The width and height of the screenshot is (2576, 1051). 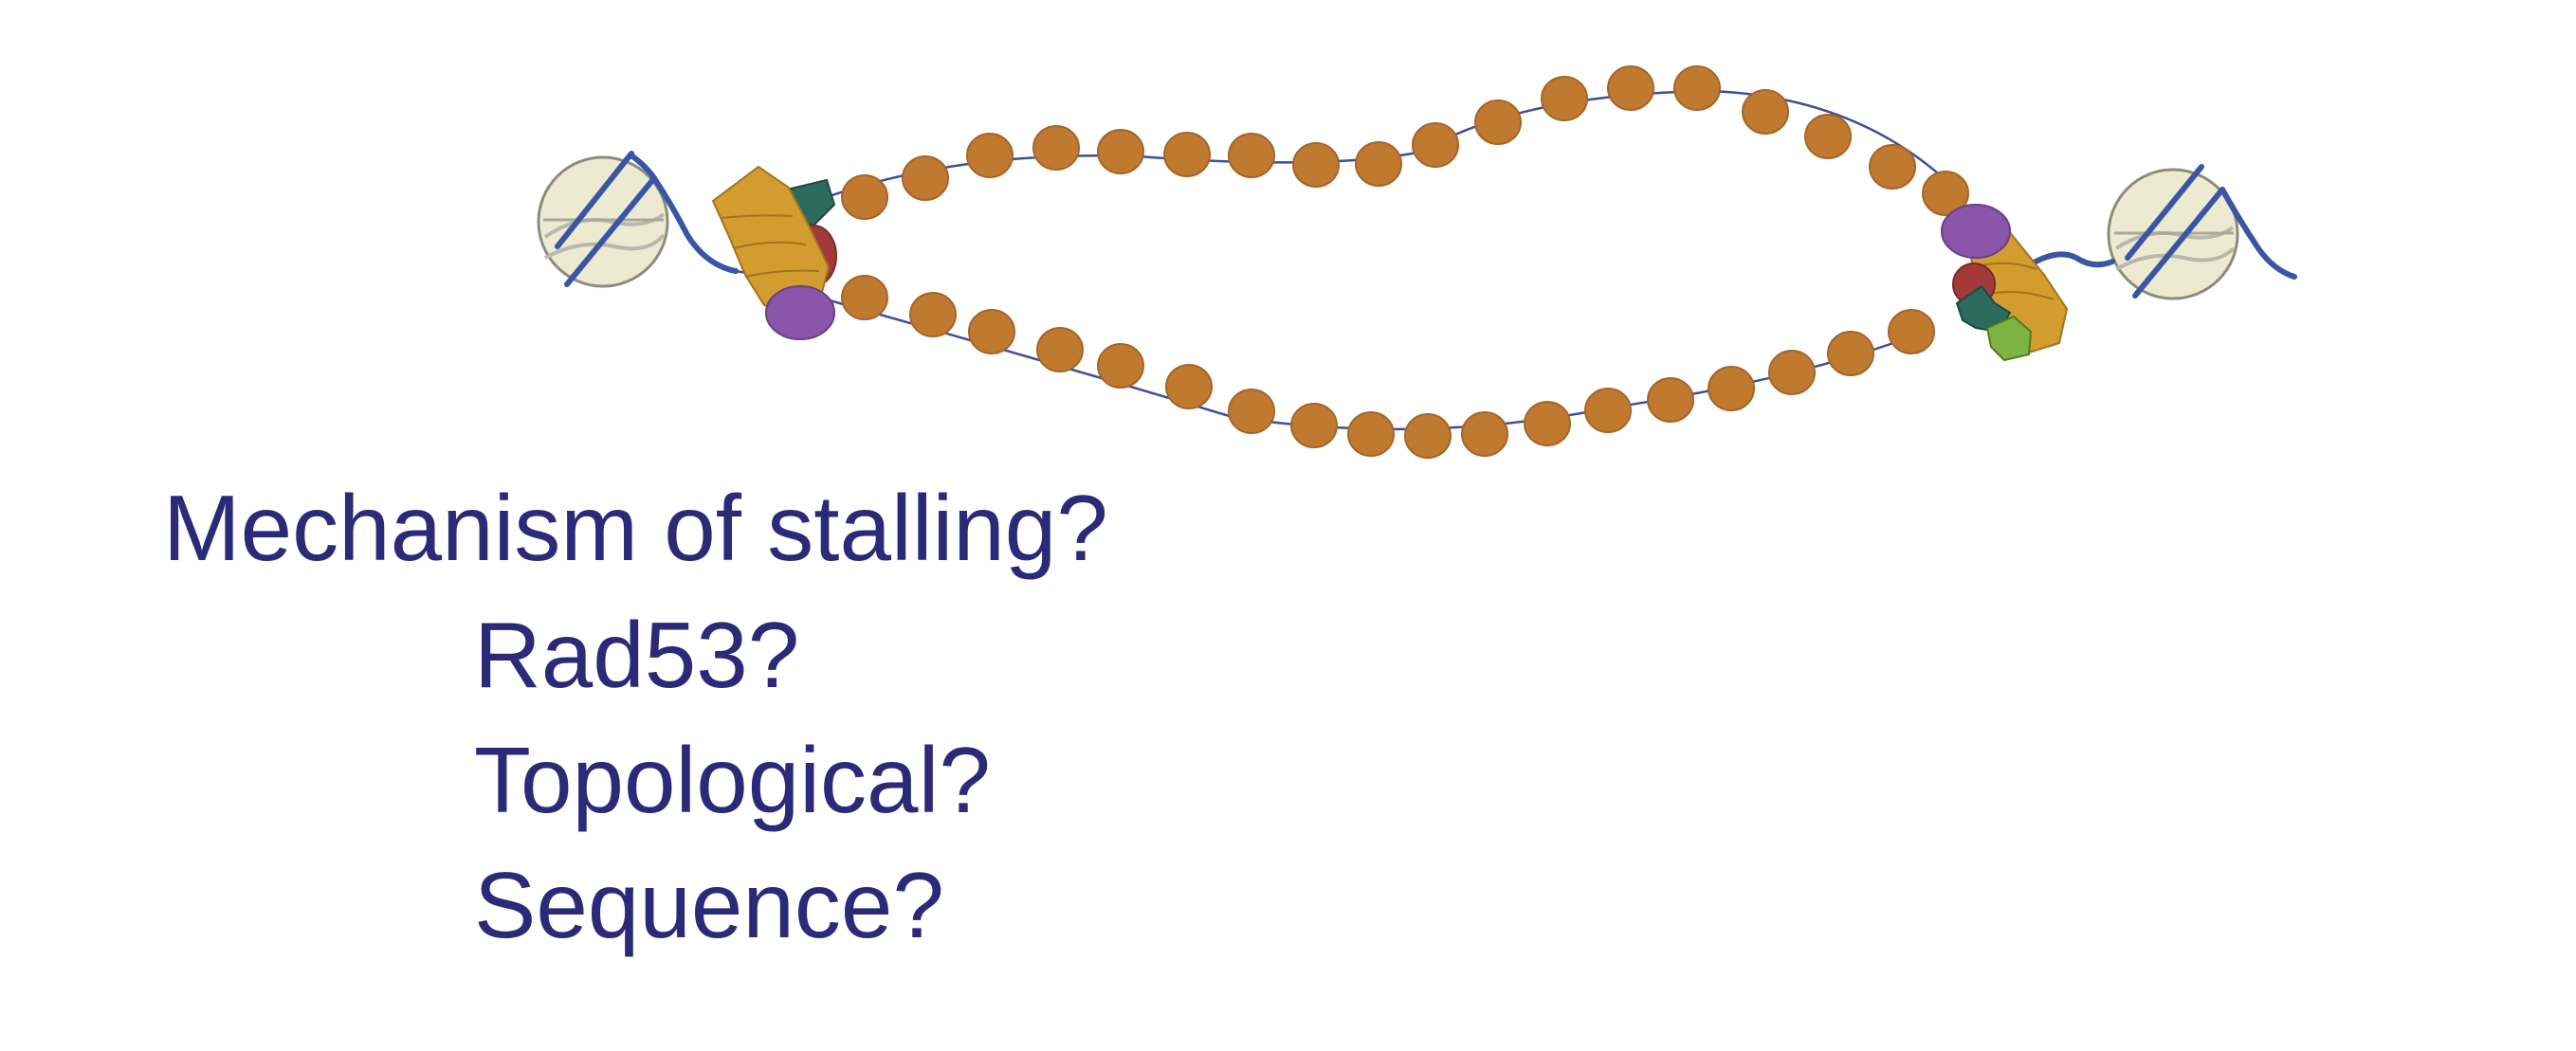 I want to click on question-sequence: Sequence?, so click(x=709, y=905).